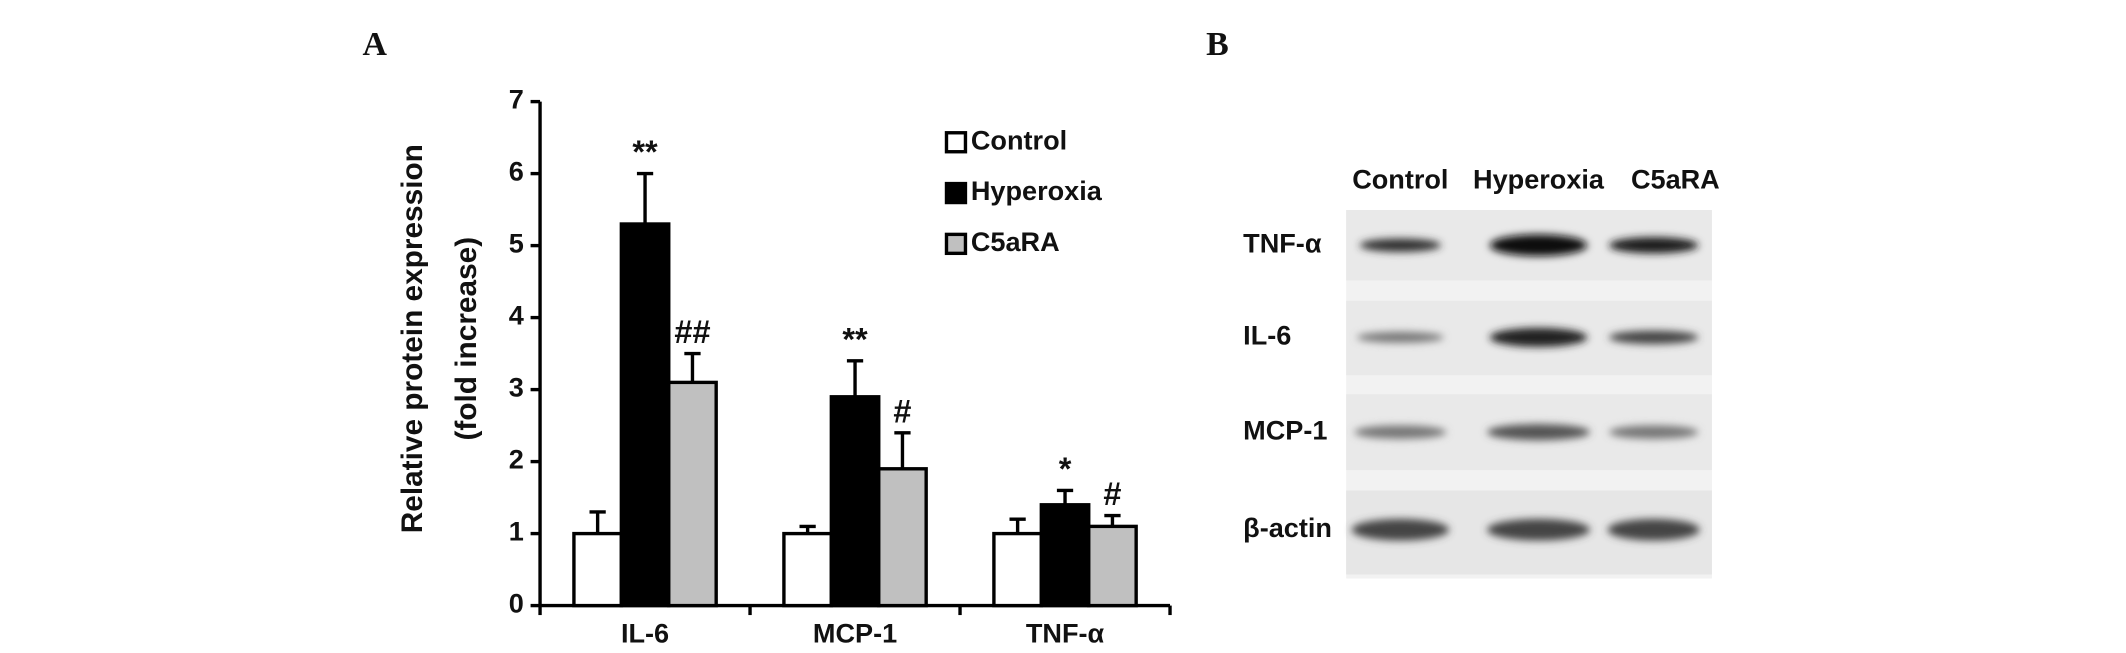 The height and width of the screenshot is (653, 2126). Describe the element at coordinates (645, 633) in the screenshot. I see `x-tick-label: IL-6` at that location.